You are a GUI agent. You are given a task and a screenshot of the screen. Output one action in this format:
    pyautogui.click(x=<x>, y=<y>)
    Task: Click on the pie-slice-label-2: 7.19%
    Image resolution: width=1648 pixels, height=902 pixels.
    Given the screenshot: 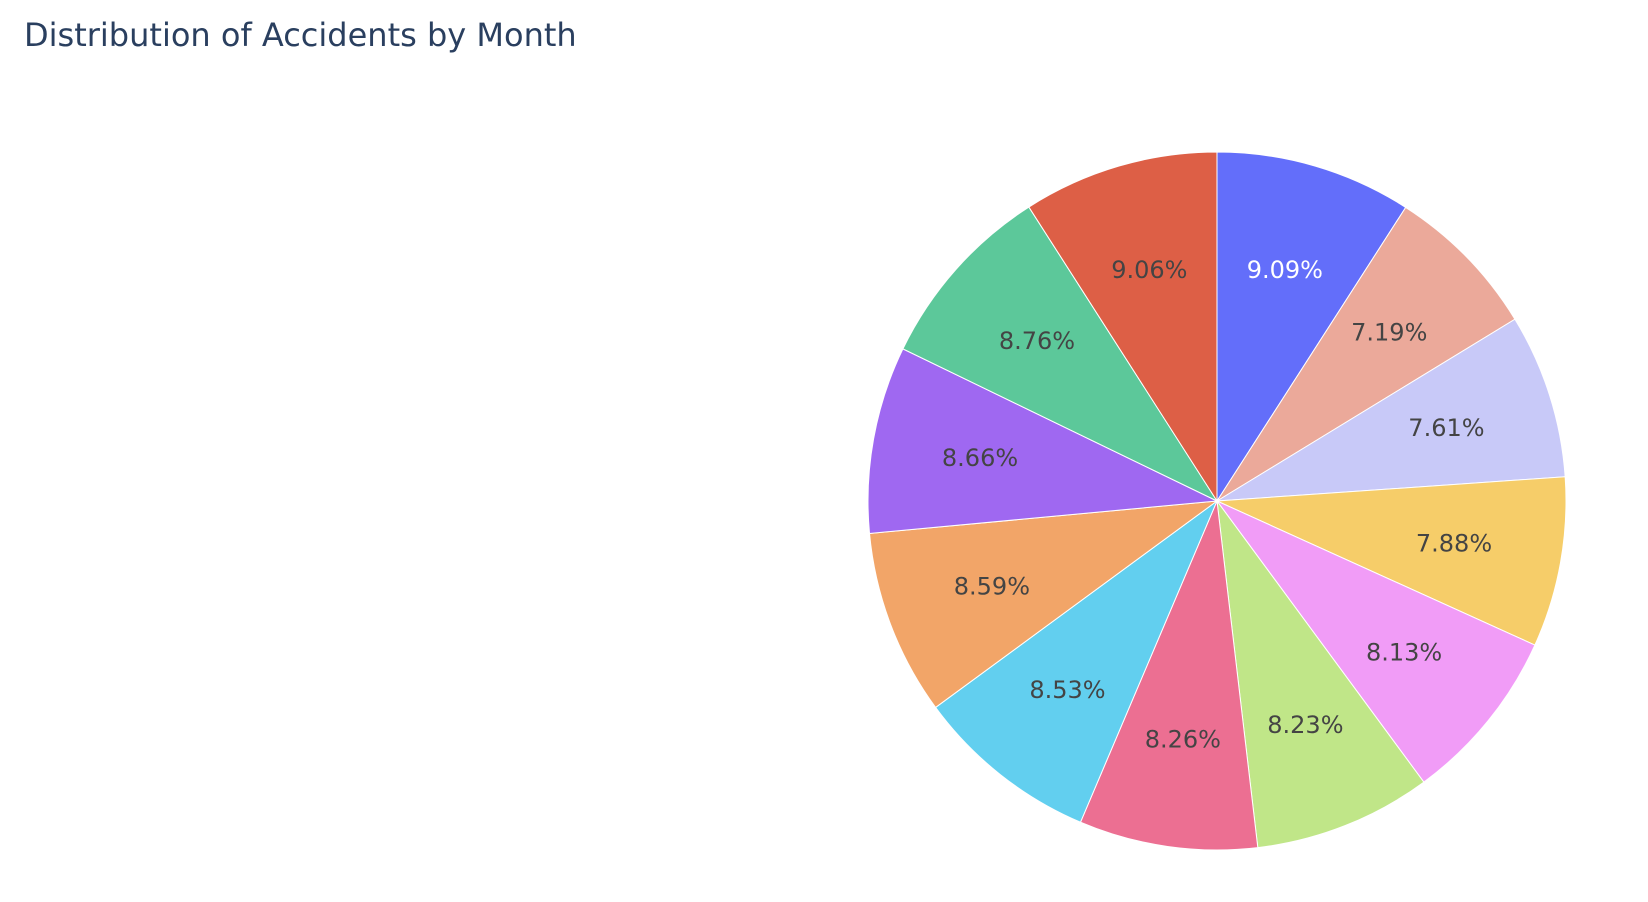 What is the action you would take?
    pyautogui.click(x=1389, y=333)
    